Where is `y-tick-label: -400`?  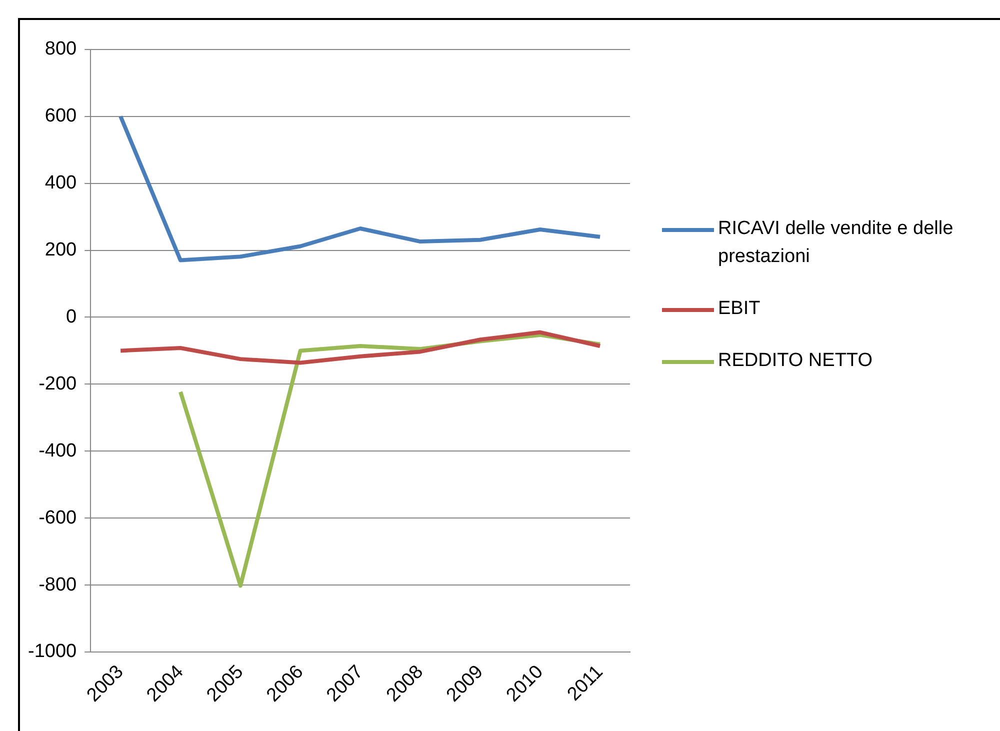 y-tick-label: -400 is located at coordinates (57, 451).